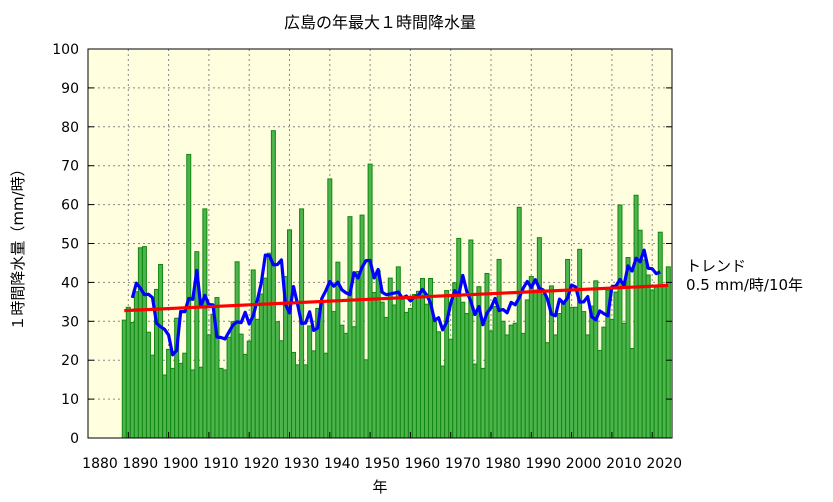 Image resolution: width=833 pixels, height=502 pixels. What do you see at coordinates (257, 378) in the screenshot?
I see `bar-1922` at bounding box center [257, 378].